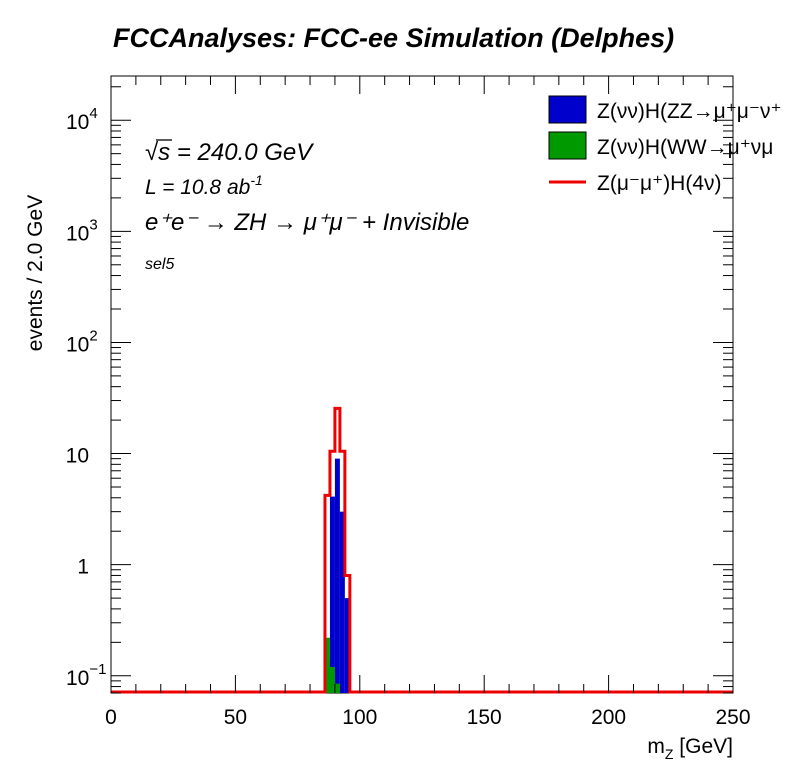 Image resolution: width=796 pixels, height=772 pixels. Describe the element at coordinates (82, 341) in the screenshot. I see `y-tick-label: 10²` at that location.